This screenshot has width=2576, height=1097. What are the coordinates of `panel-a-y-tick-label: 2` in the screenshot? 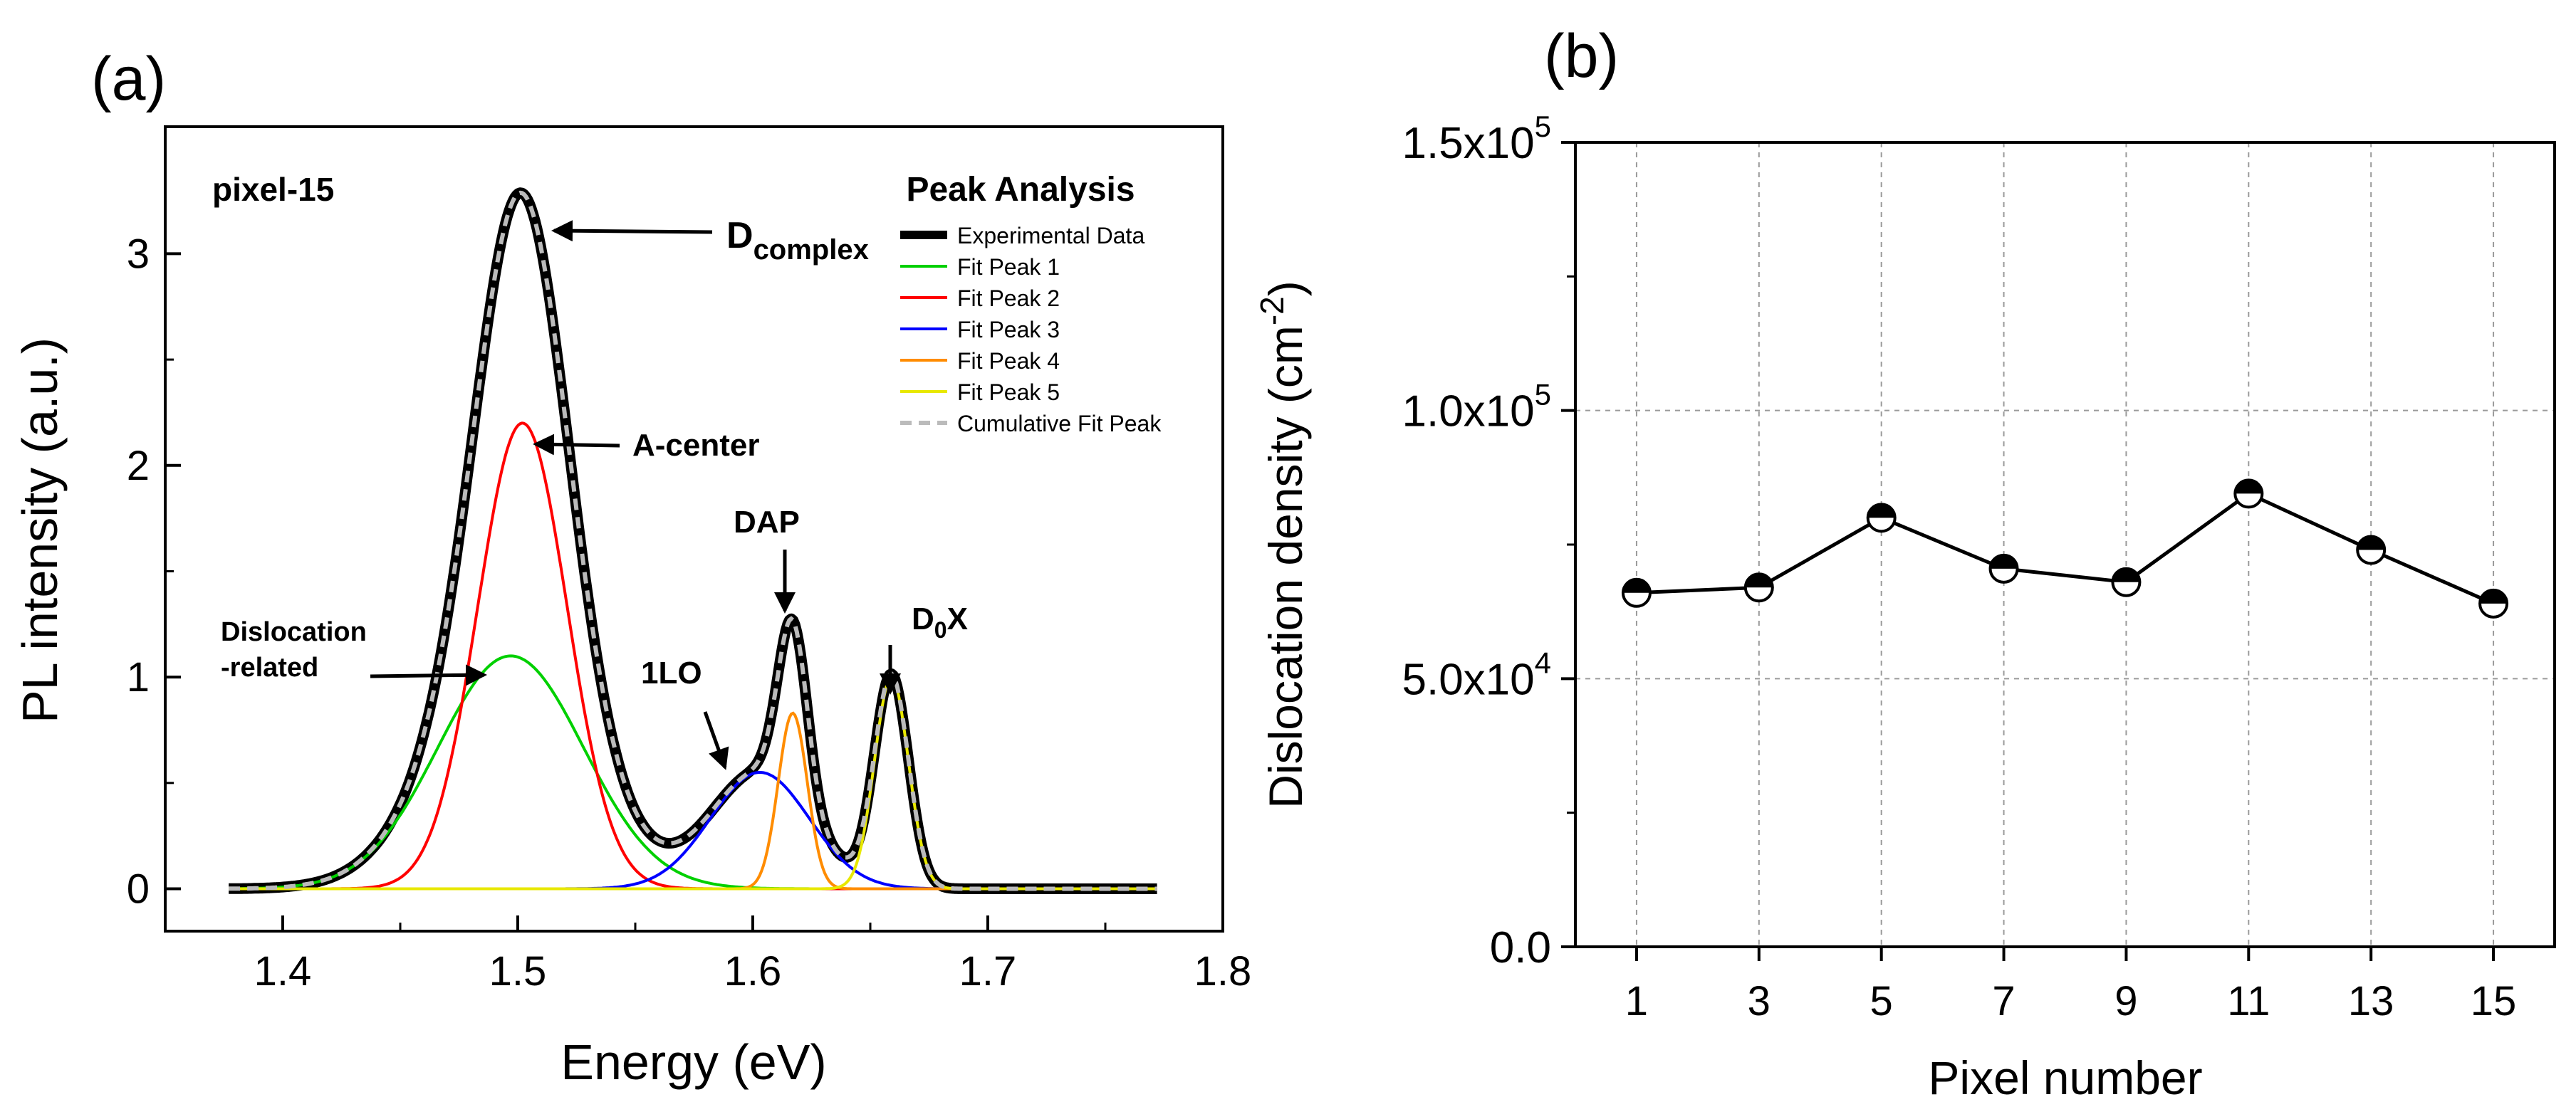 It's located at (138, 466).